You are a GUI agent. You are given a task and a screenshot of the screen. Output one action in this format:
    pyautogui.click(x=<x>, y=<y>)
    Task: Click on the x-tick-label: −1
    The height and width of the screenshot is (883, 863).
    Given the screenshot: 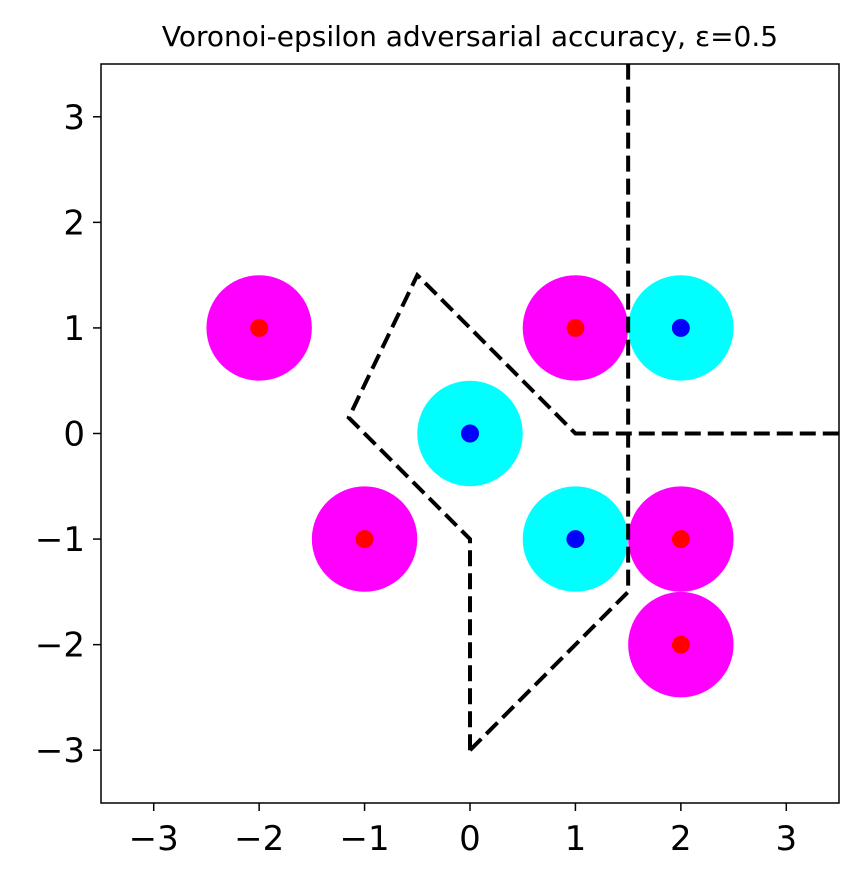 What is the action you would take?
    pyautogui.click(x=365, y=839)
    